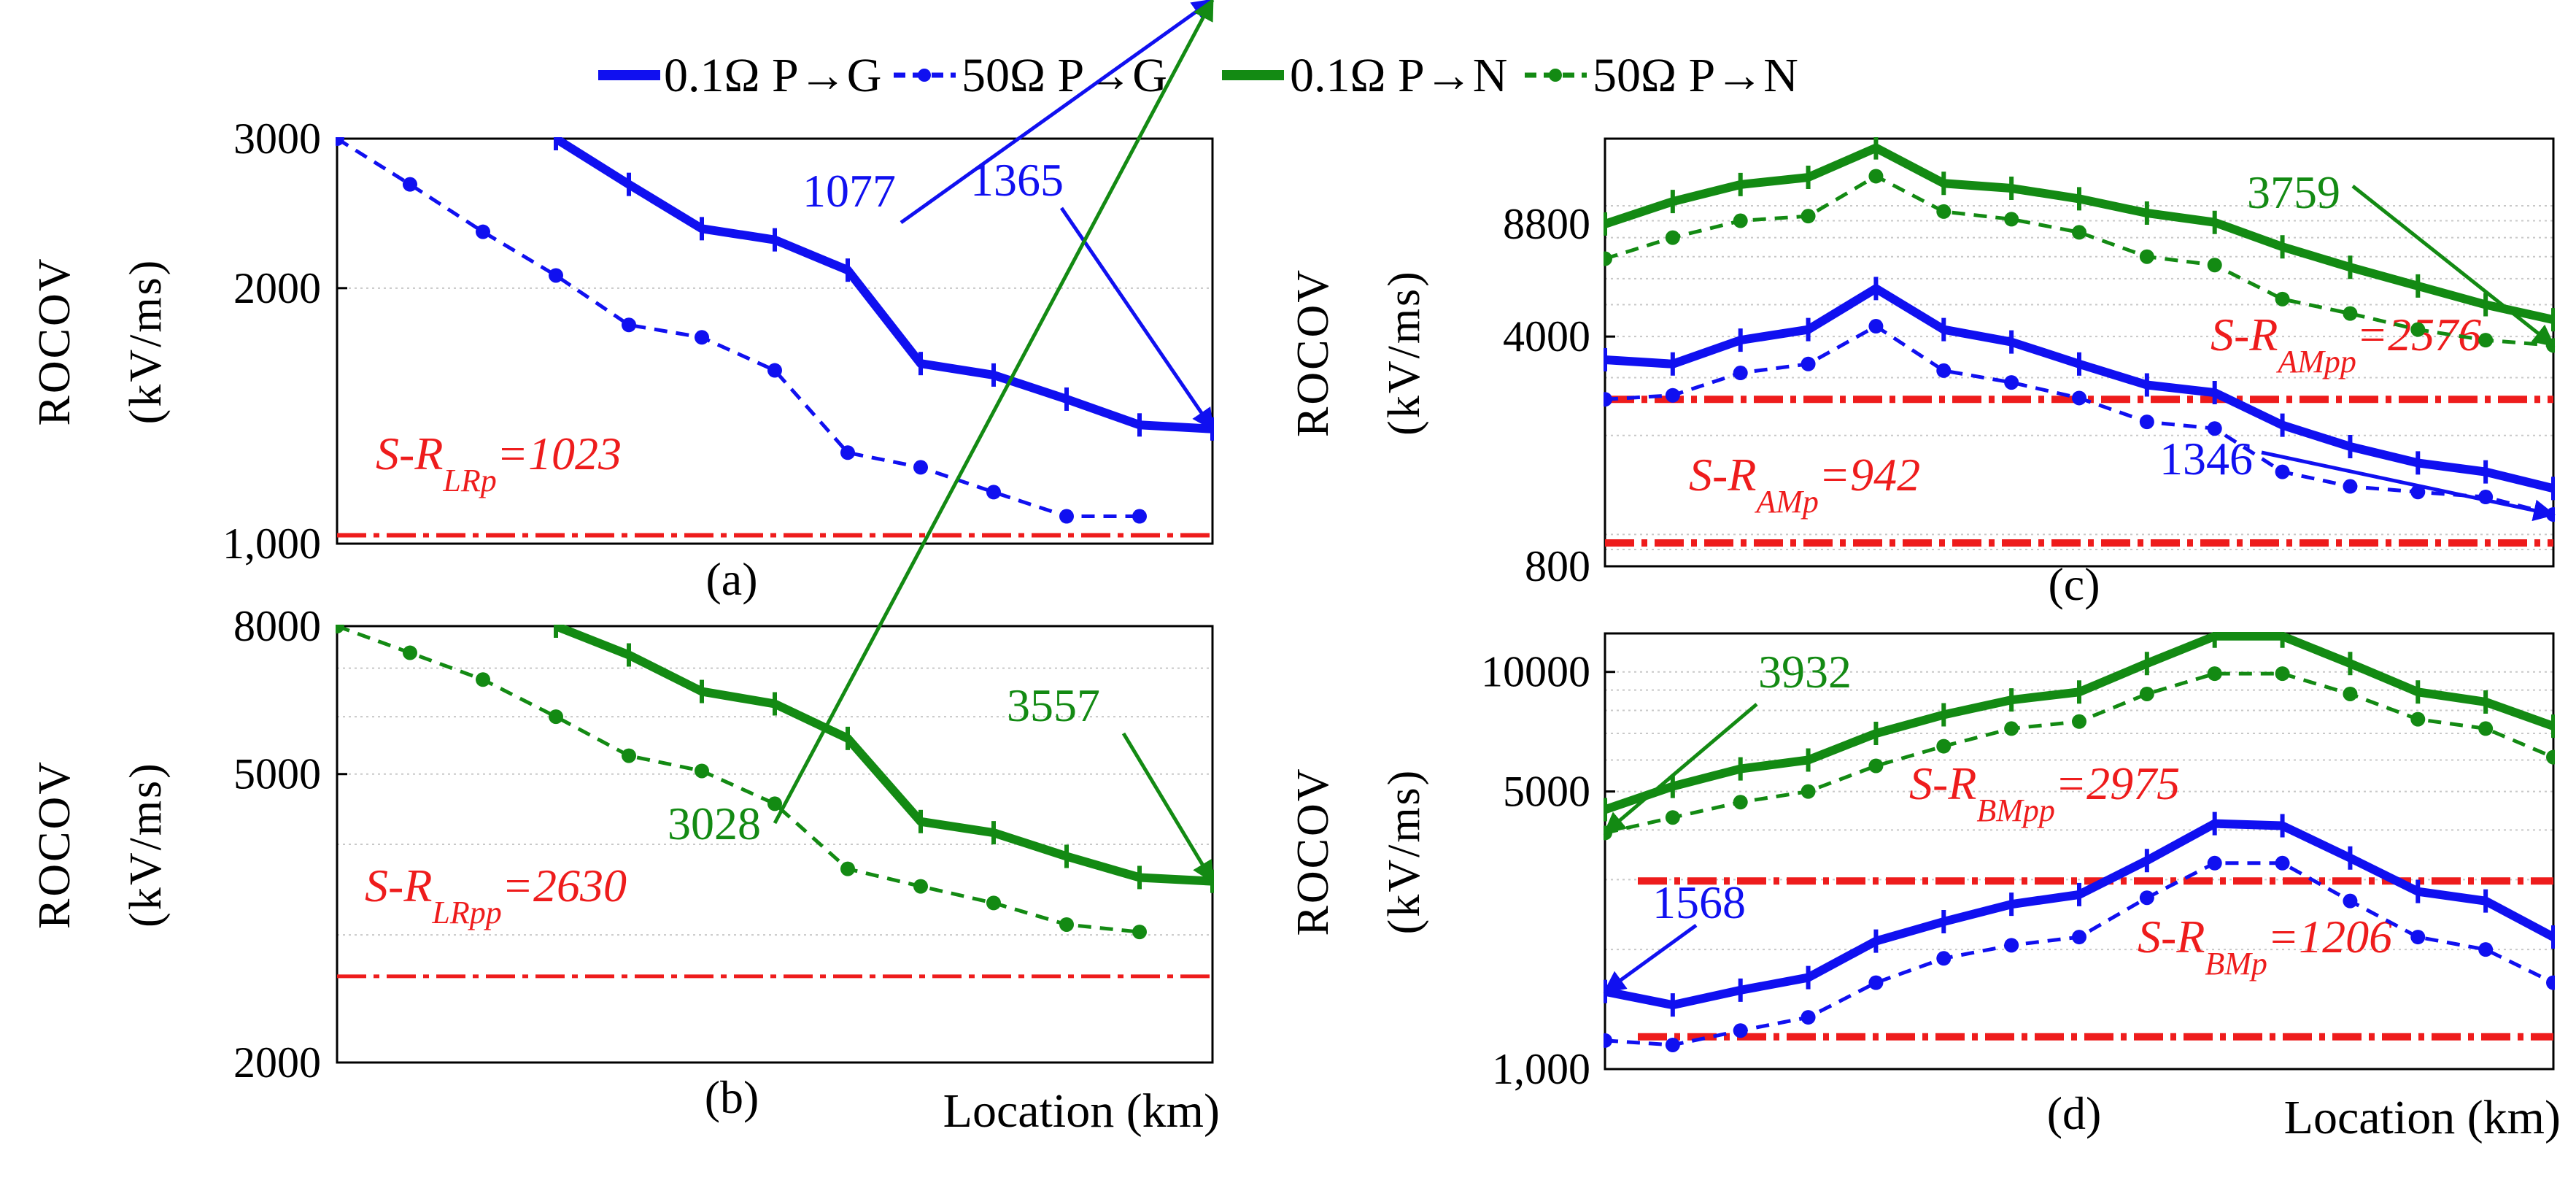  What do you see at coordinates (1064, 75) in the screenshot?
I see `legend-label: 50Ω P→G` at bounding box center [1064, 75].